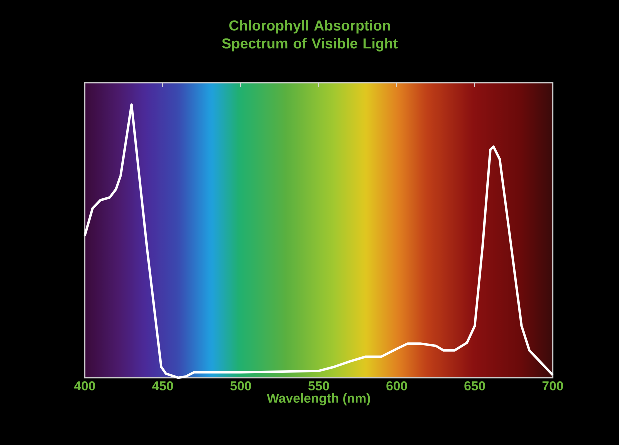 Image resolution: width=619 pixels, height=445 pixels. Describe the element at coordinates (318, 400) in the screenshot. I see `x-axis-title: Wavelength (nm)` at that location.